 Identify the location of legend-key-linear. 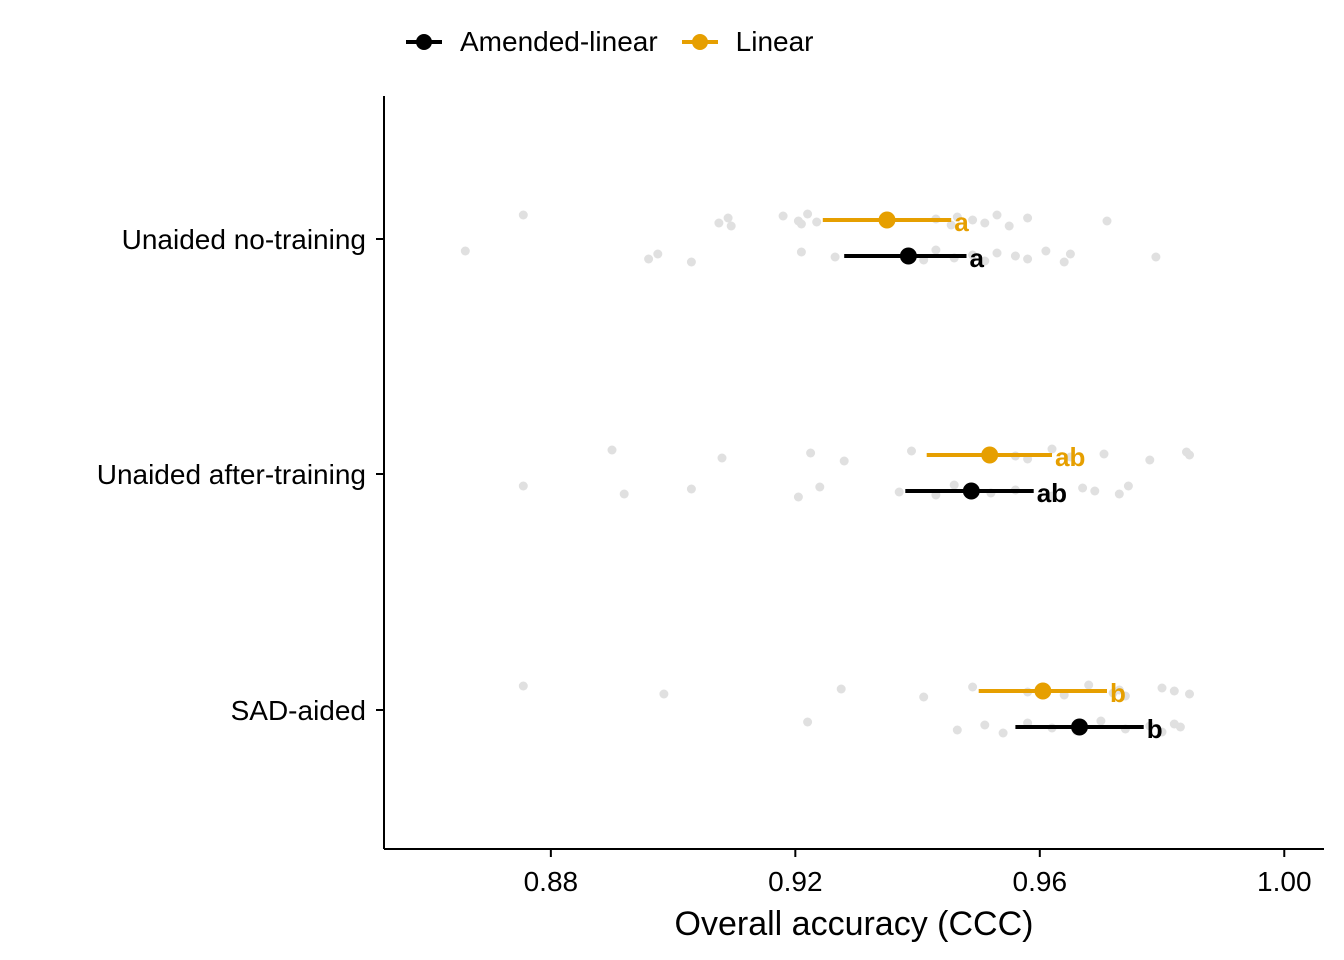
(699, 42).